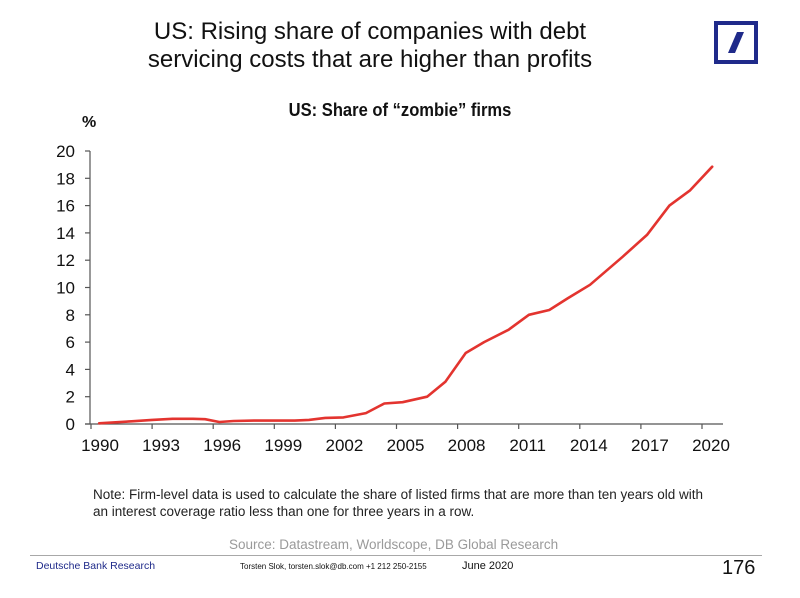  Describe the element at coordinates (70, 342) in the screenshot. I see `y-tick-label: 6` at that location.